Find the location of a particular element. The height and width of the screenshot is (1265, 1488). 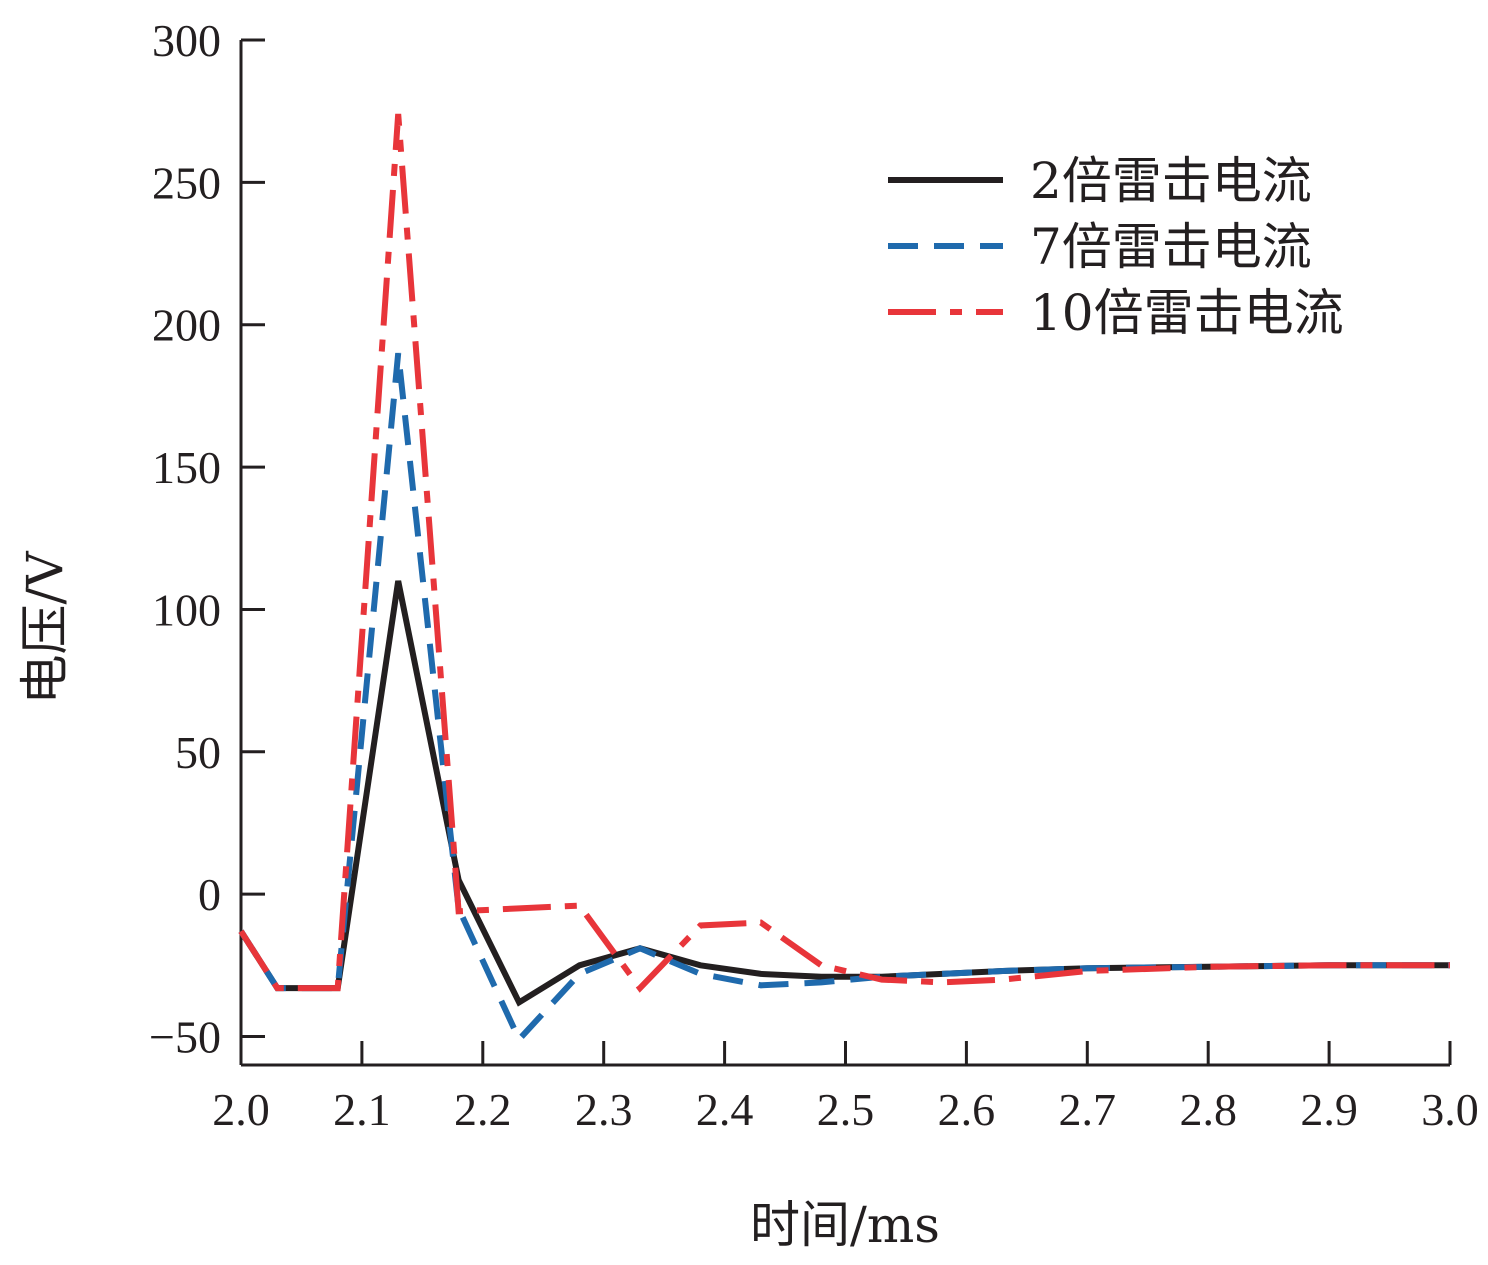

x-tick-label: 2.9 is located at coordinates (1329, 1109).